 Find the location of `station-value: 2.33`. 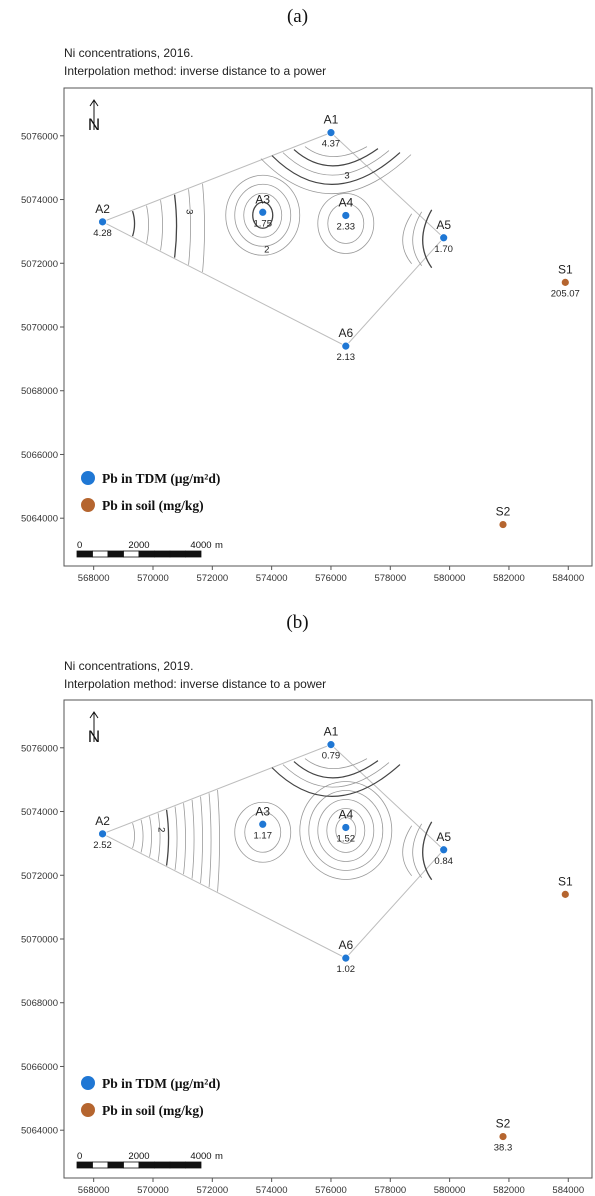

station-value: 2.33 is located at coordinates (346, 226).